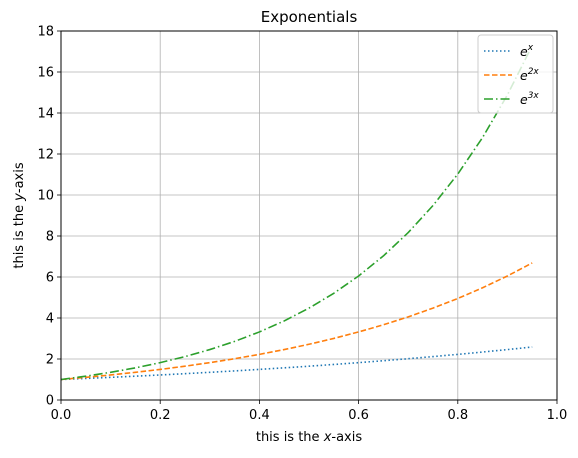 The width and height of the screenshot is (578, 458). Describe the element at coordinates (259, 415) in the screenshot. I see `x-tick-label: 0.4` at that location.